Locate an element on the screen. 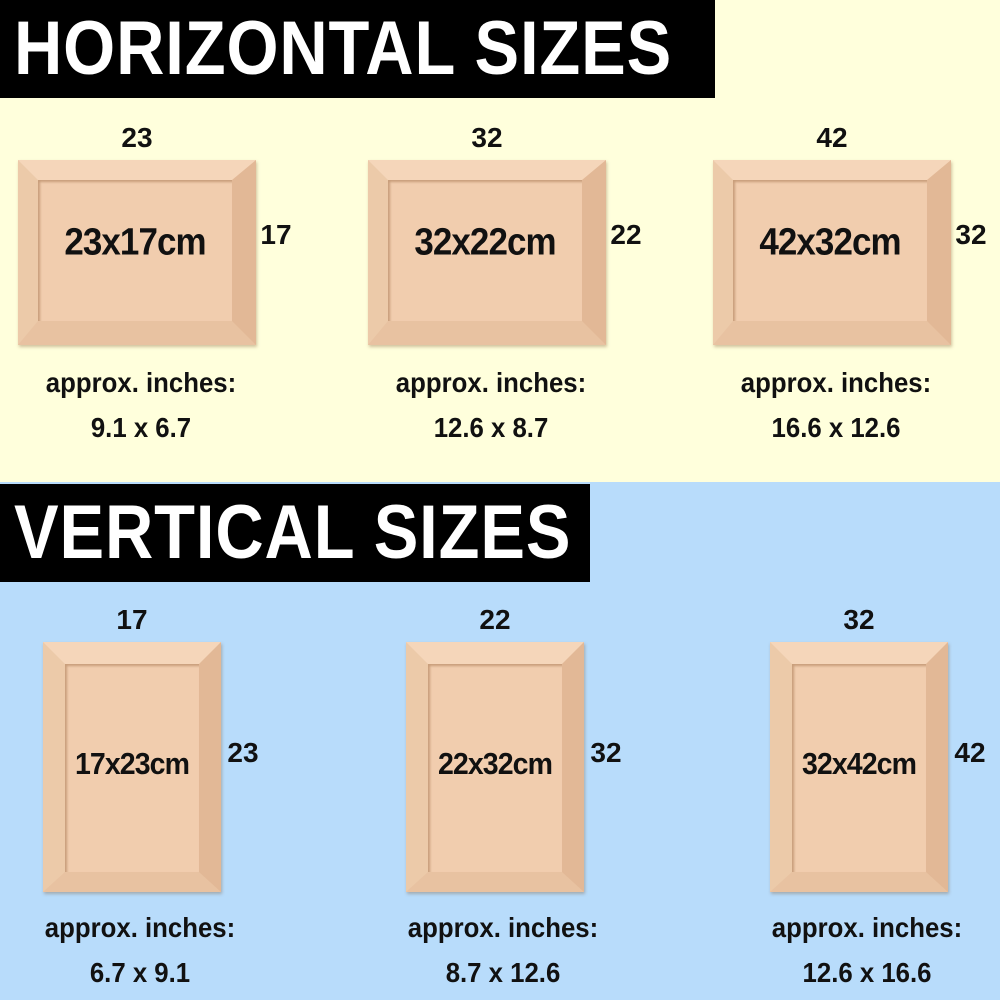 This screenshot has height=1000, width=1000. inches-value: 12.6 x 16.6 is located at coordinates (867, 972).